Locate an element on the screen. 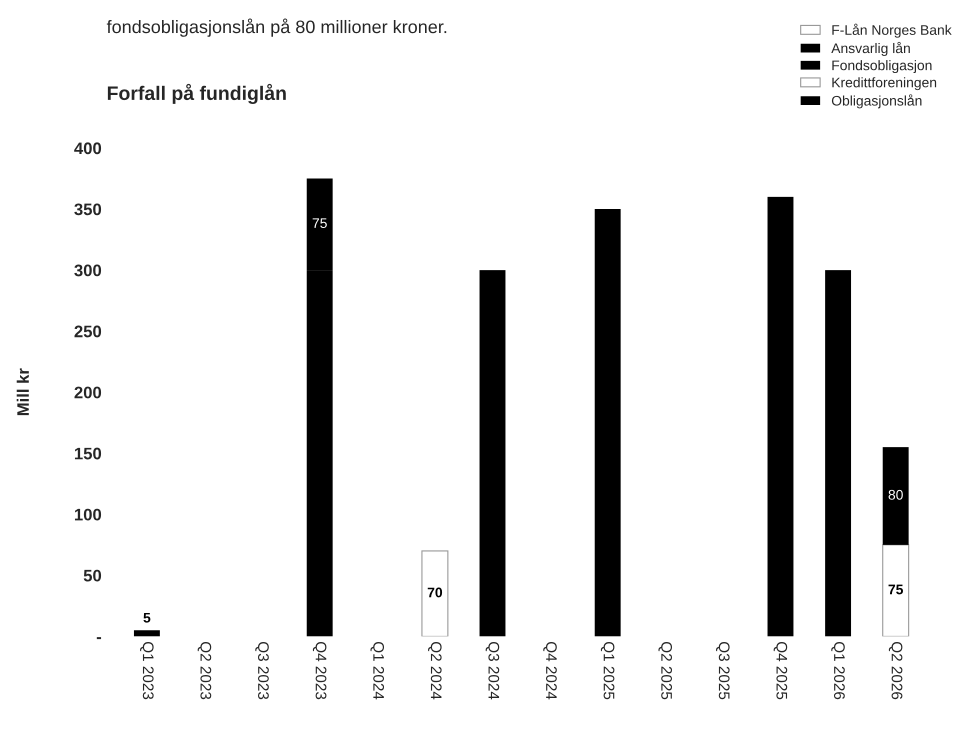 This screenshot has height=740, width=969. y-tick-label: 50 is located at coordinates (93, 576).